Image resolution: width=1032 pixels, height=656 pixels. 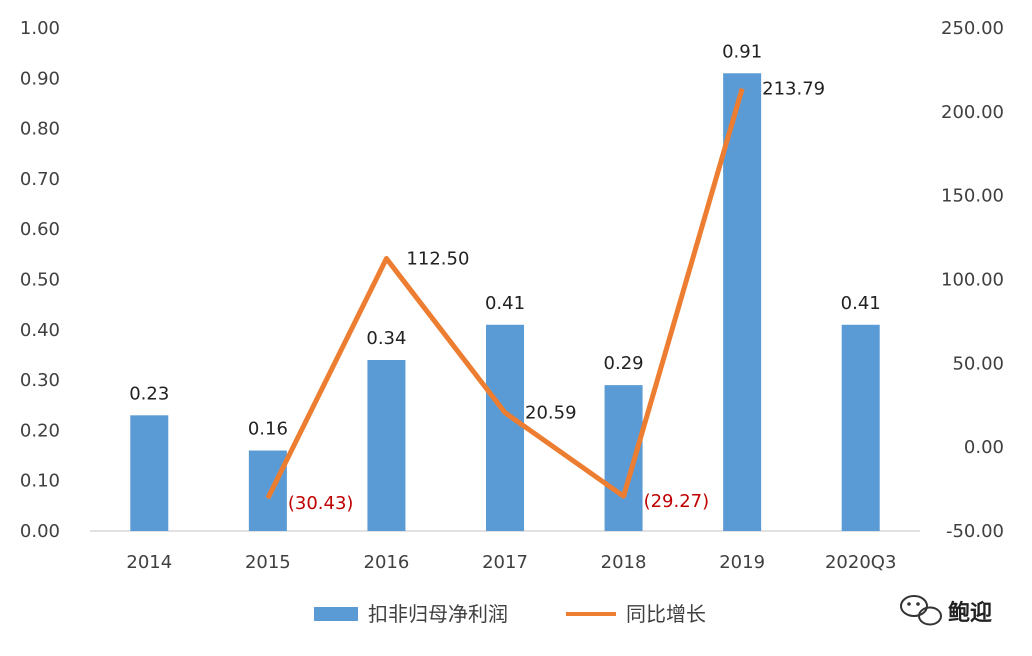 I want to click on watermark-text: 鲍迎, so click(x=970, y=613).